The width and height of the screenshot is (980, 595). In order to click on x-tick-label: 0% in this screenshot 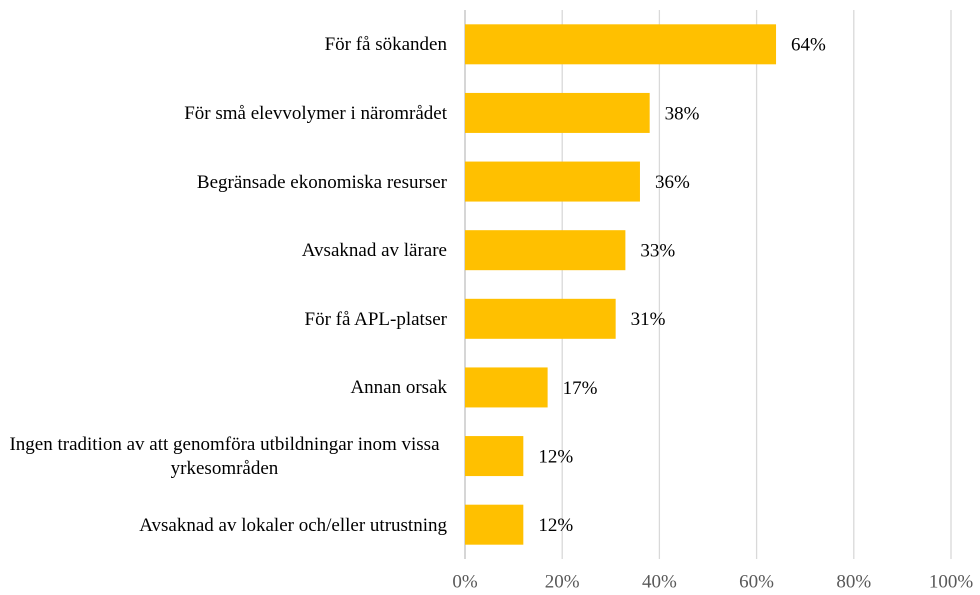, I will do `click(465, 581)`.